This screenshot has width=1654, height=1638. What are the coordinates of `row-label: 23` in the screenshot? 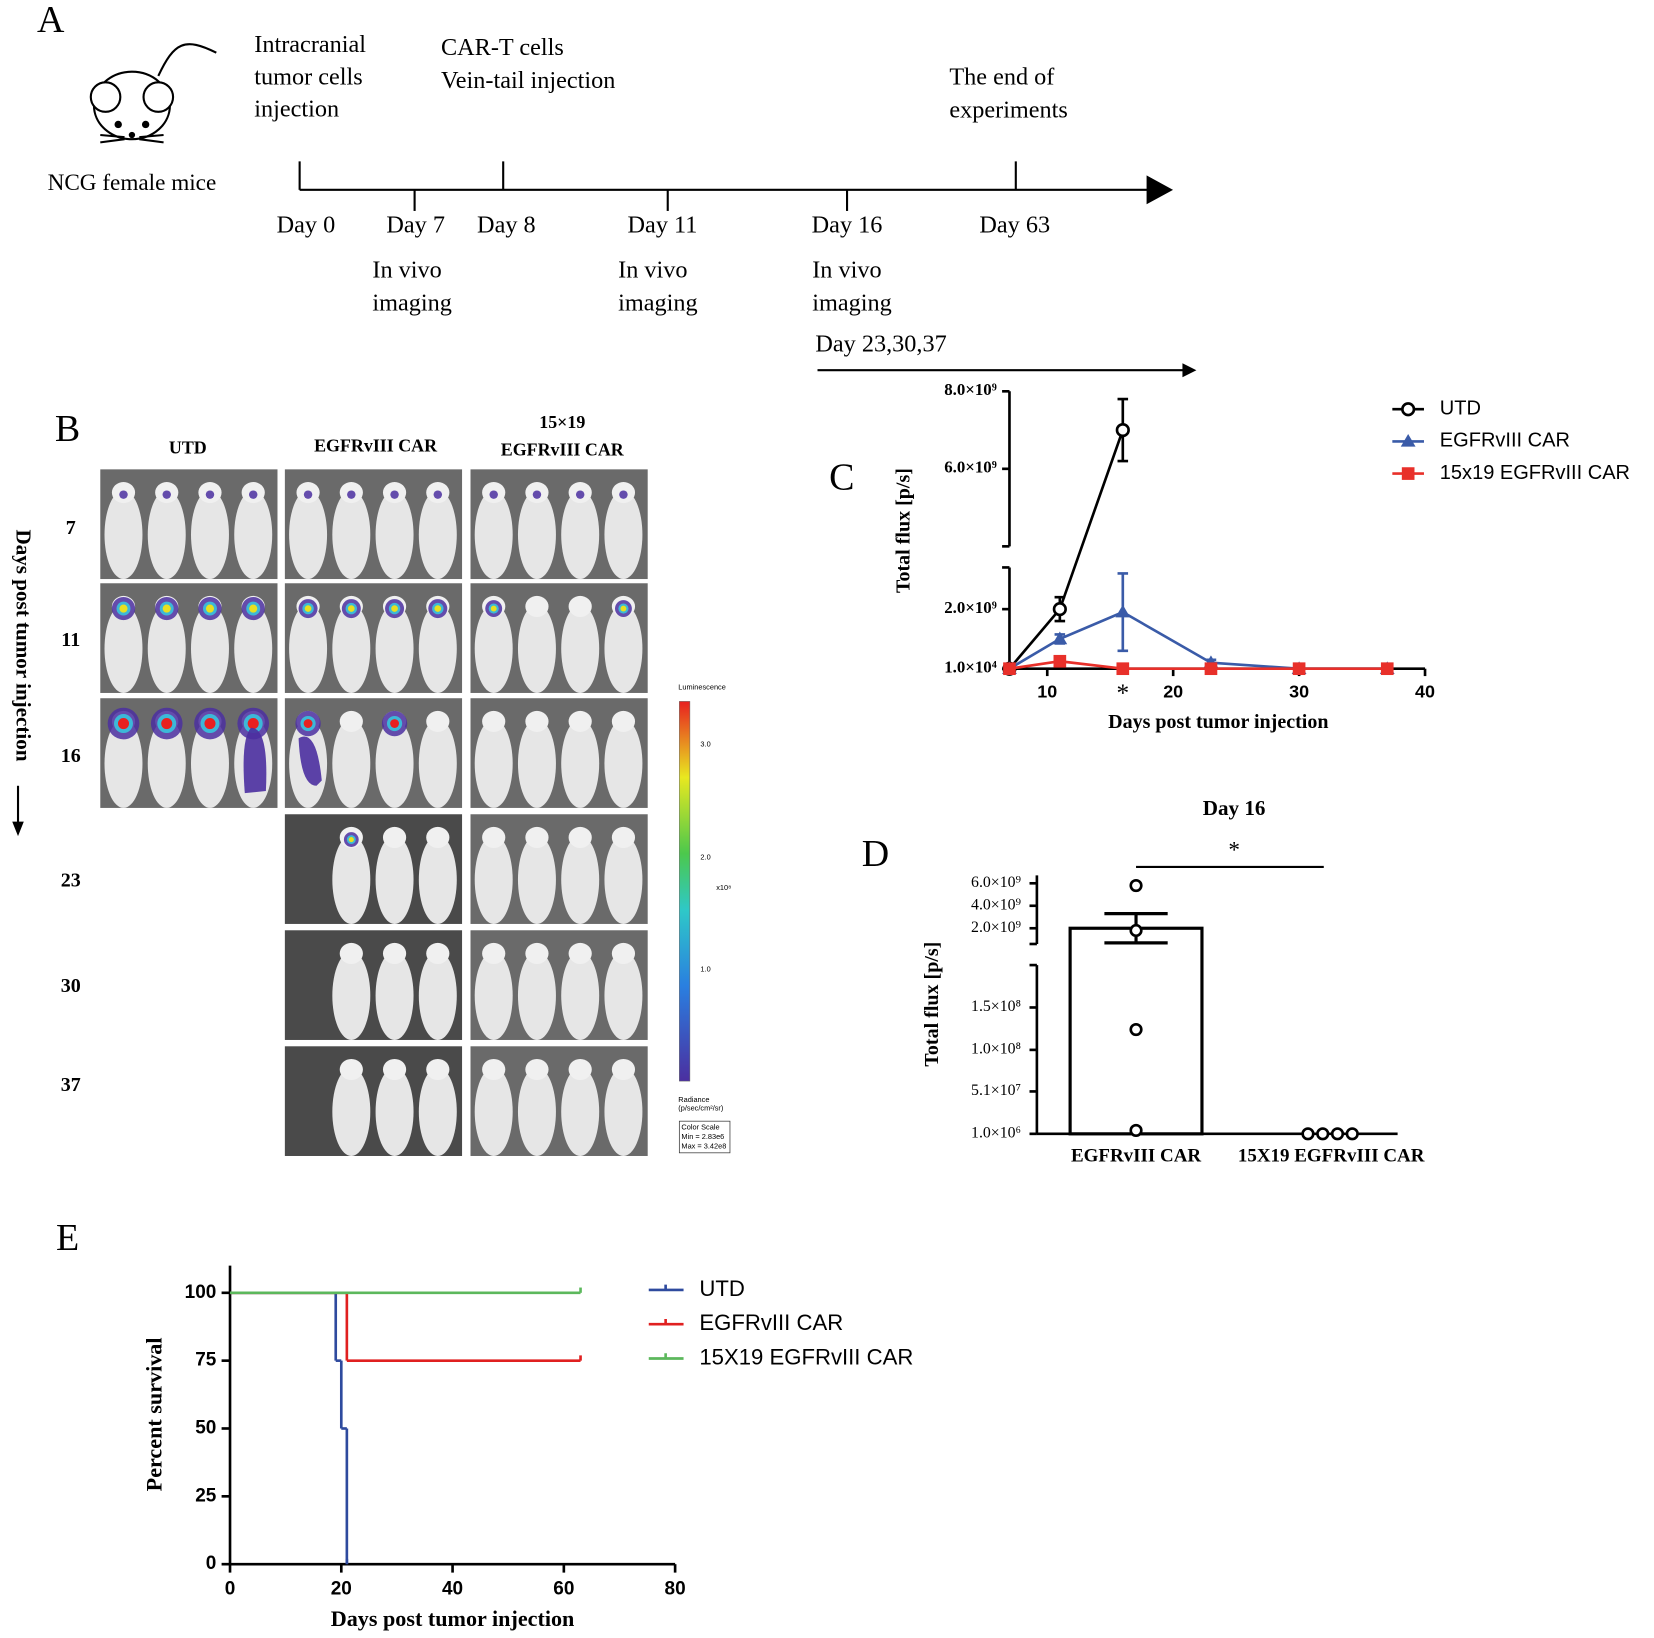 It's located at (71, 880).